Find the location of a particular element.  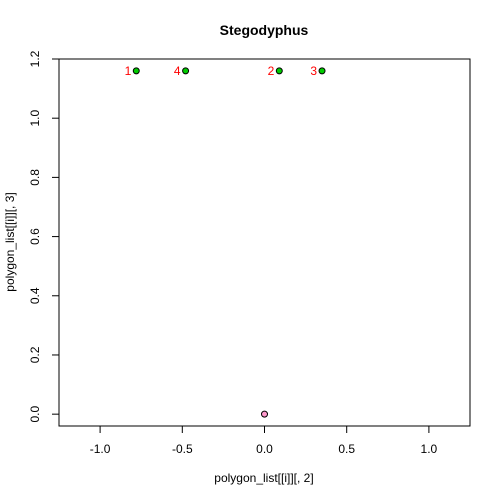

point-label: 1 is located at coordinates (128, 71).